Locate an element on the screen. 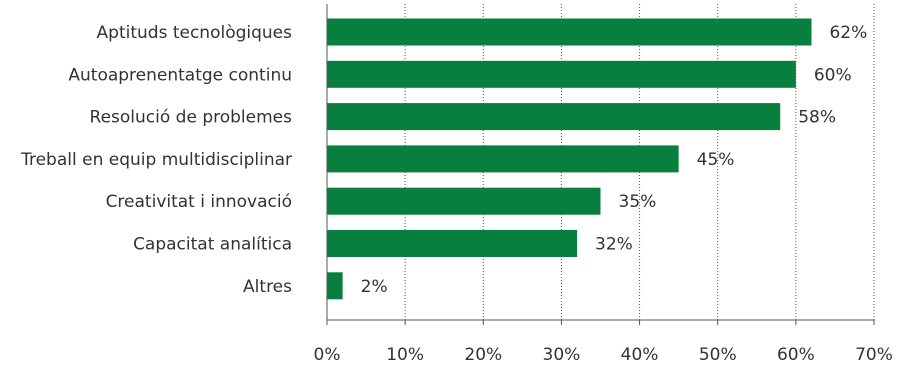  value-label: 62% is located at coordinates (848, 33).